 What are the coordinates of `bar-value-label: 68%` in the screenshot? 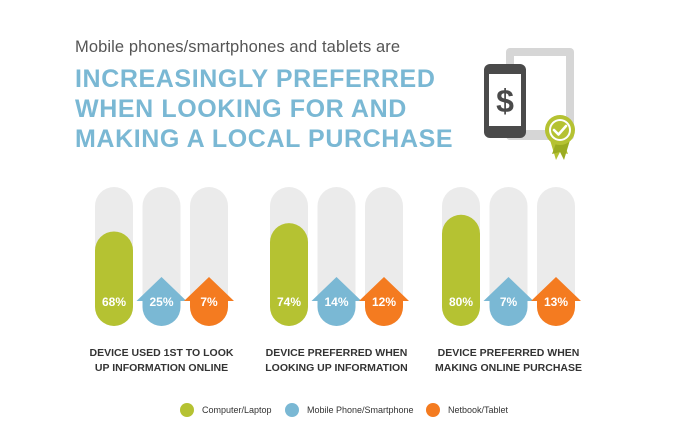 It's located at (114, 302).